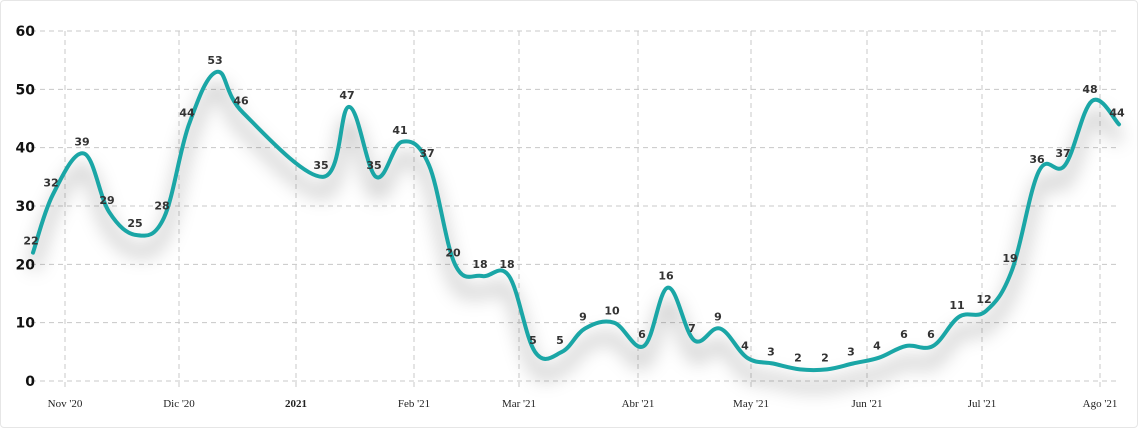 This screenshot has height=429, width=1138. Describe the element at coordinates (50, 182) in the screenshot. I see `data-label: 32` at that location.